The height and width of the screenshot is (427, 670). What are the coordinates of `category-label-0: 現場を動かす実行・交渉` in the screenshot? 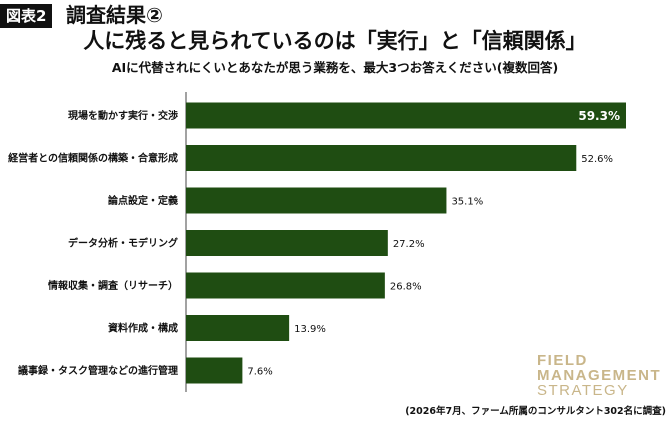 It's located at (123, 115).